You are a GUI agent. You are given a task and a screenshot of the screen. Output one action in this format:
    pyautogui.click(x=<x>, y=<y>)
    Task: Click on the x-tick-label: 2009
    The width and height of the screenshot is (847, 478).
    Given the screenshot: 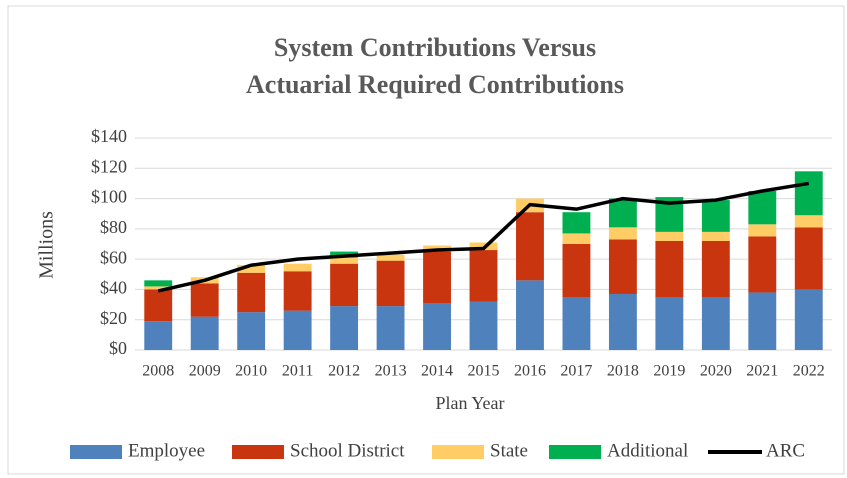 What is the action you would take?
    pyautogui.click(x=205, y=371)
    